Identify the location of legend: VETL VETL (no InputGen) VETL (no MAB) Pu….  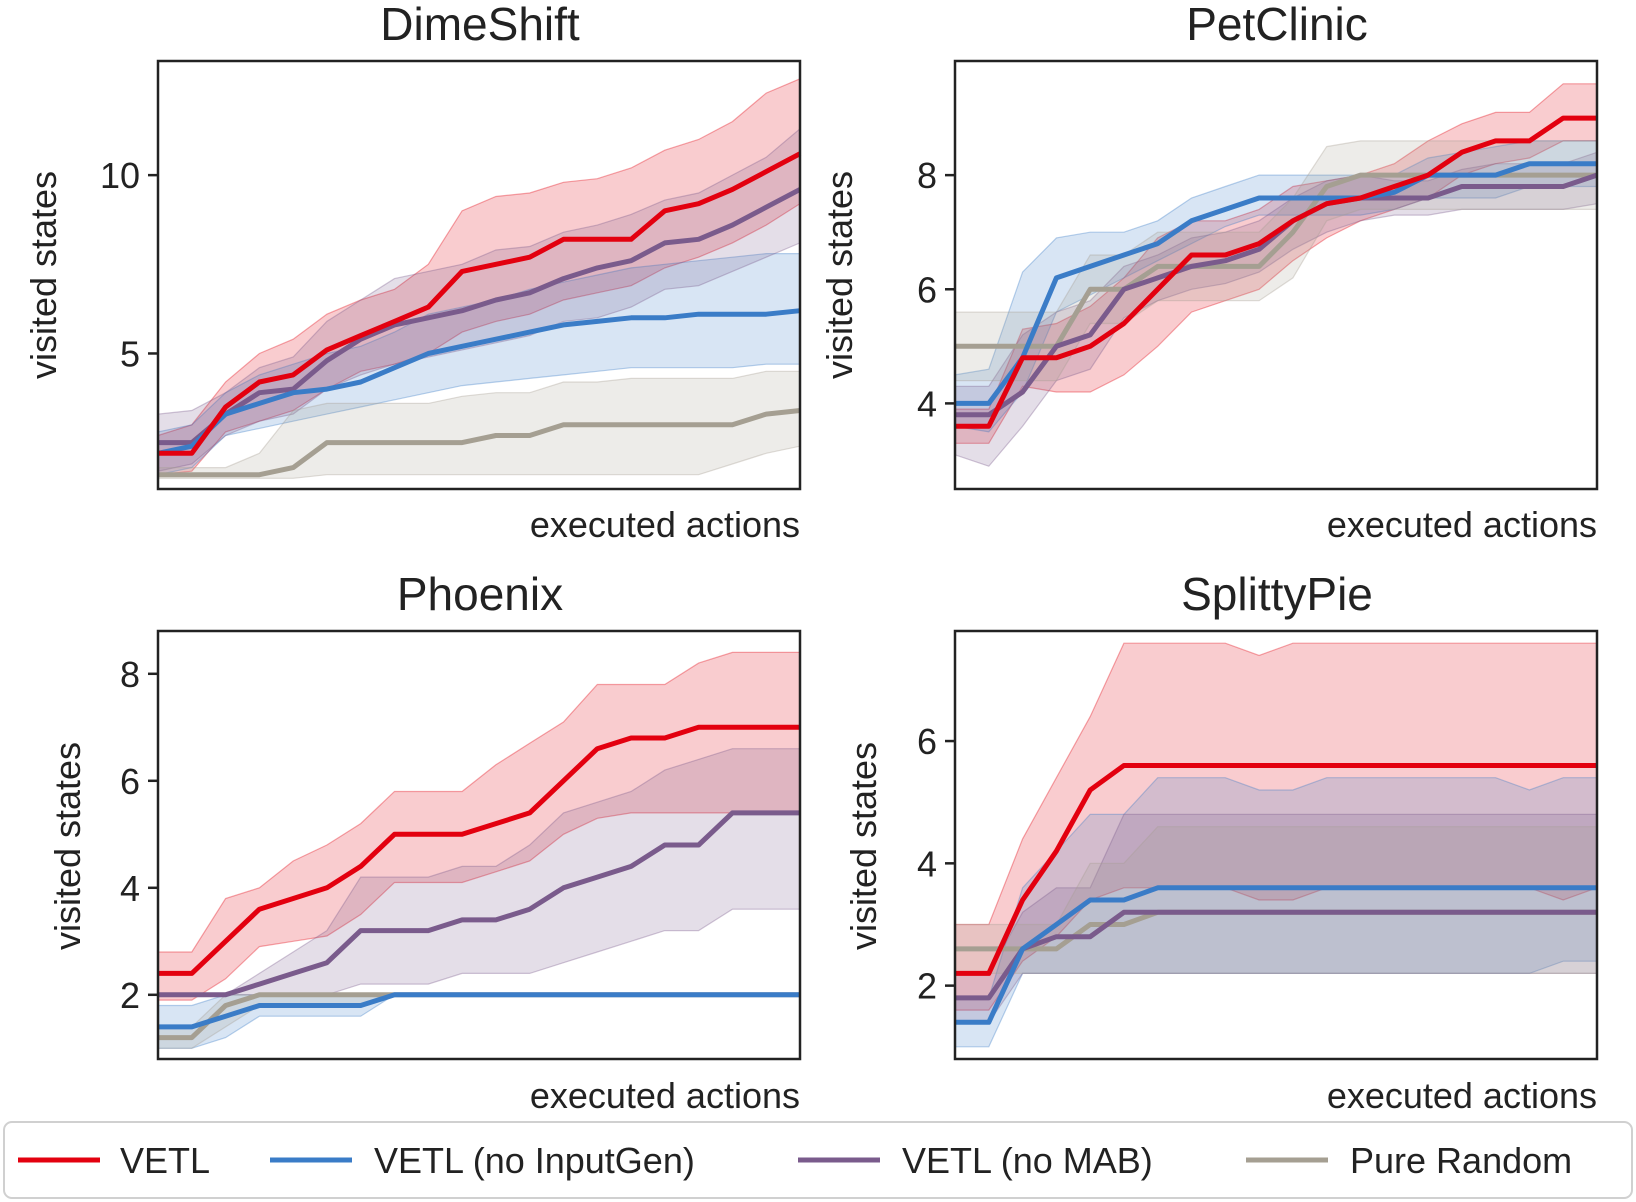
(818, 1160).